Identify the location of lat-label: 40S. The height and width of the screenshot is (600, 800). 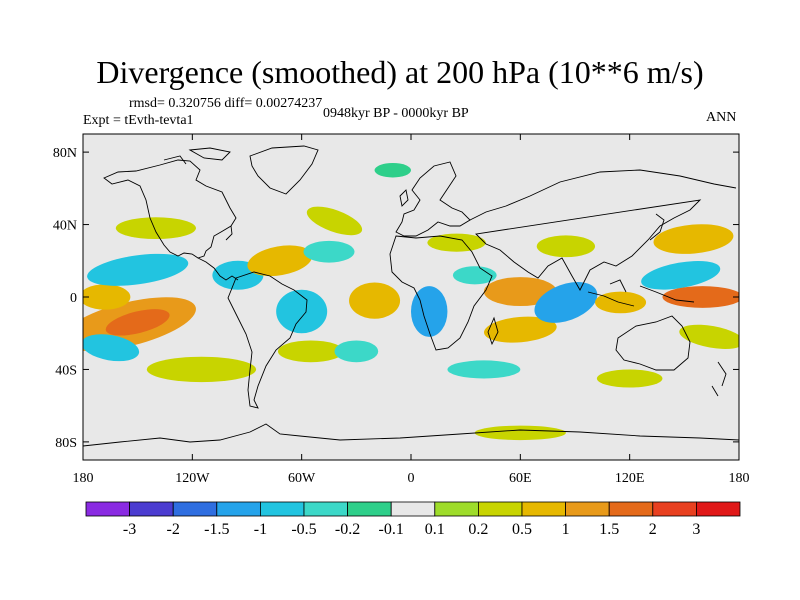
(66, 370).